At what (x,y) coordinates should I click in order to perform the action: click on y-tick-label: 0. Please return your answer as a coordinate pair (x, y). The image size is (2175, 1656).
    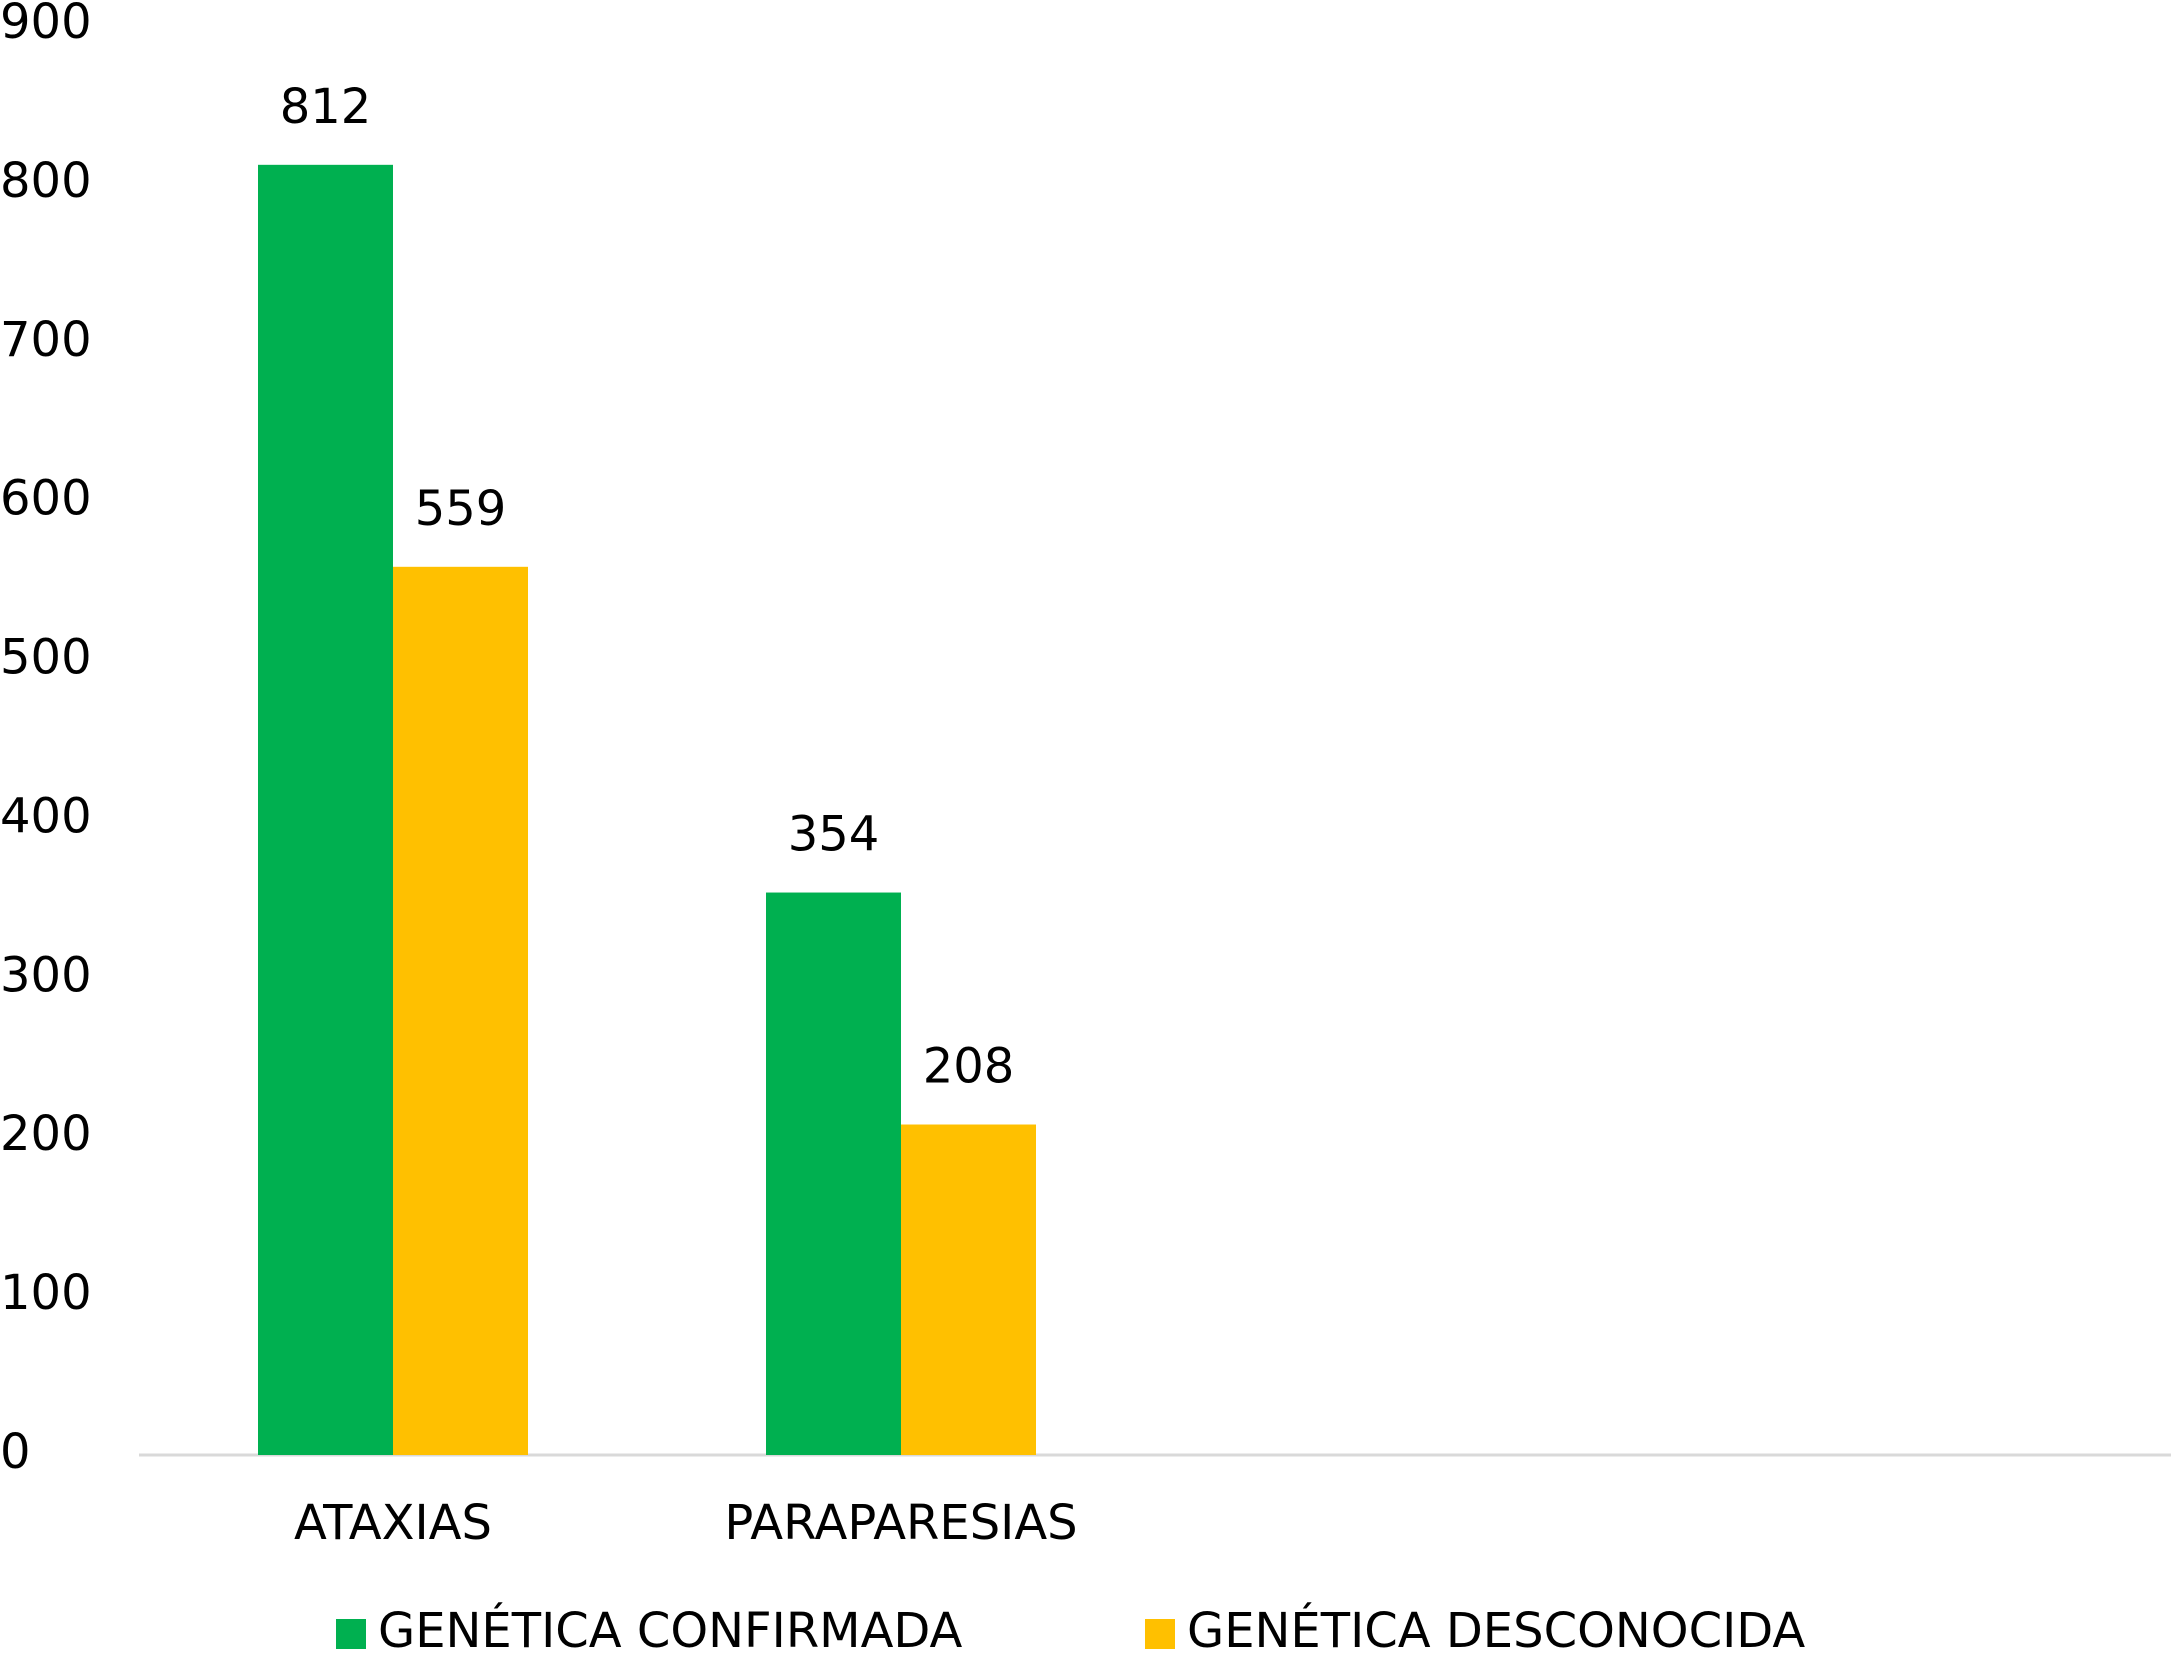
    Looking at the image, I should click on (15, 1452).